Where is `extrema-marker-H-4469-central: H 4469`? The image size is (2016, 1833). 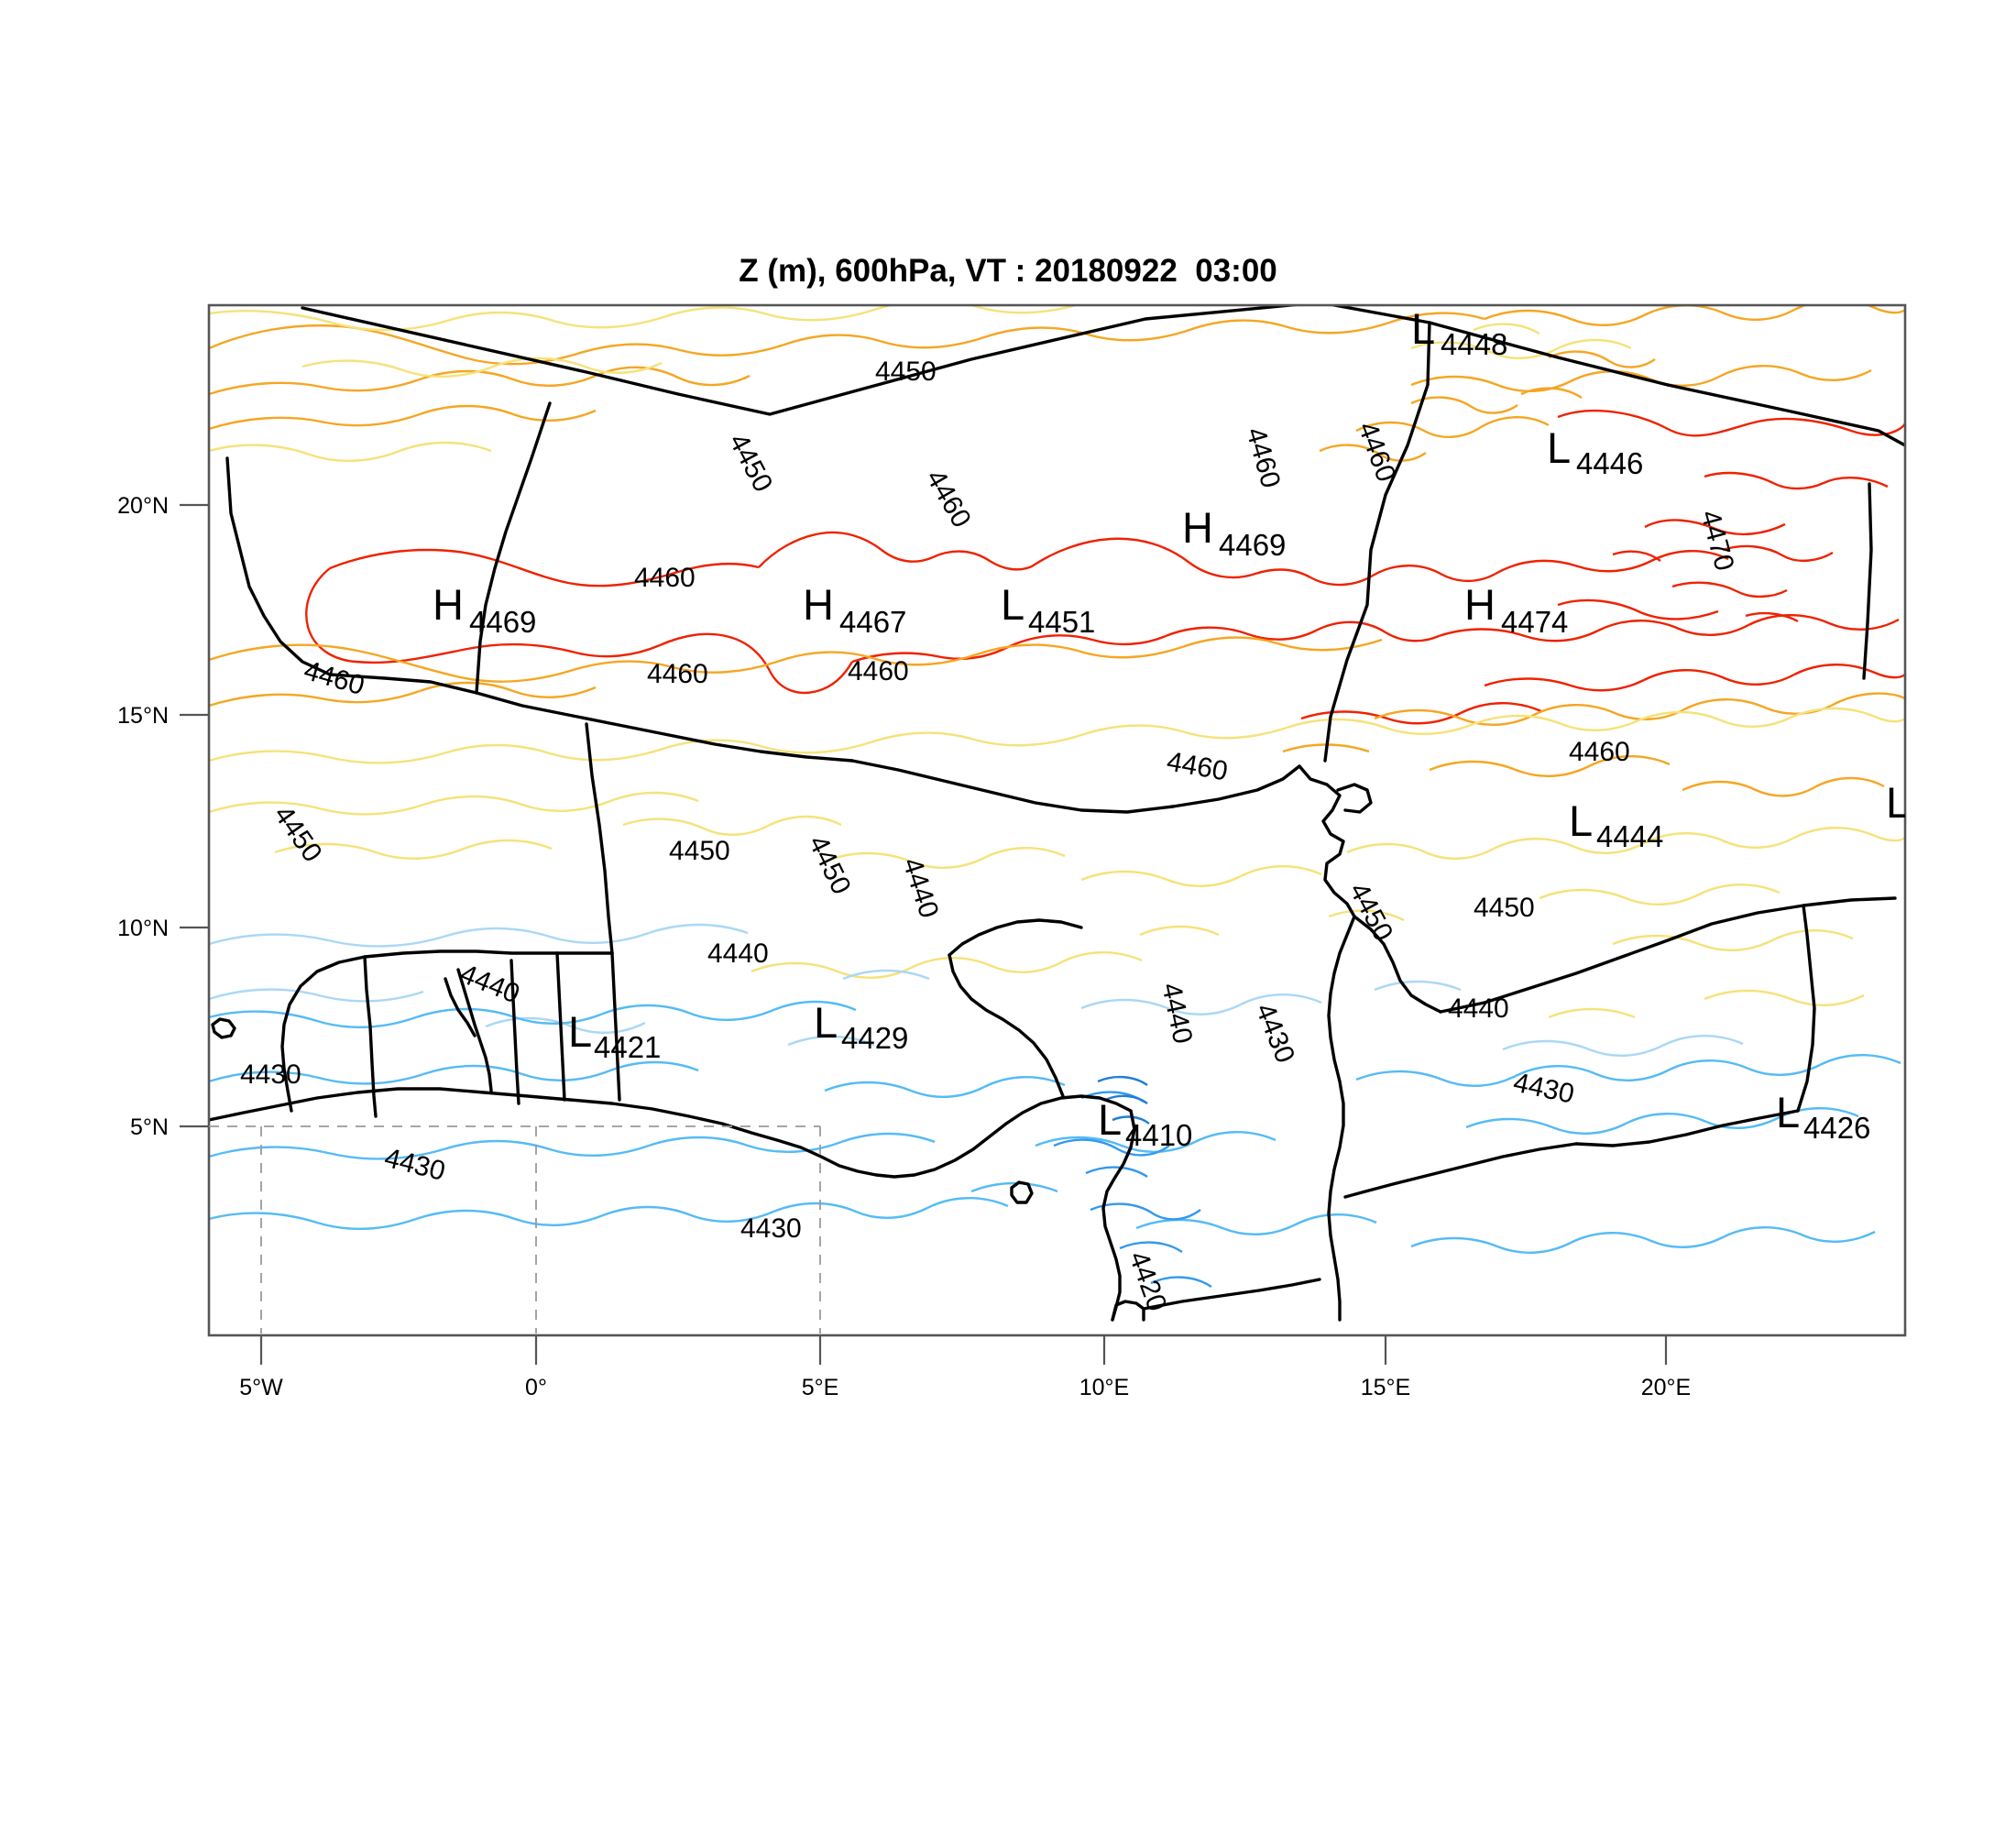
extrema-marker-H-4469-central: H 4469 is located at coordinates (1234, 532).